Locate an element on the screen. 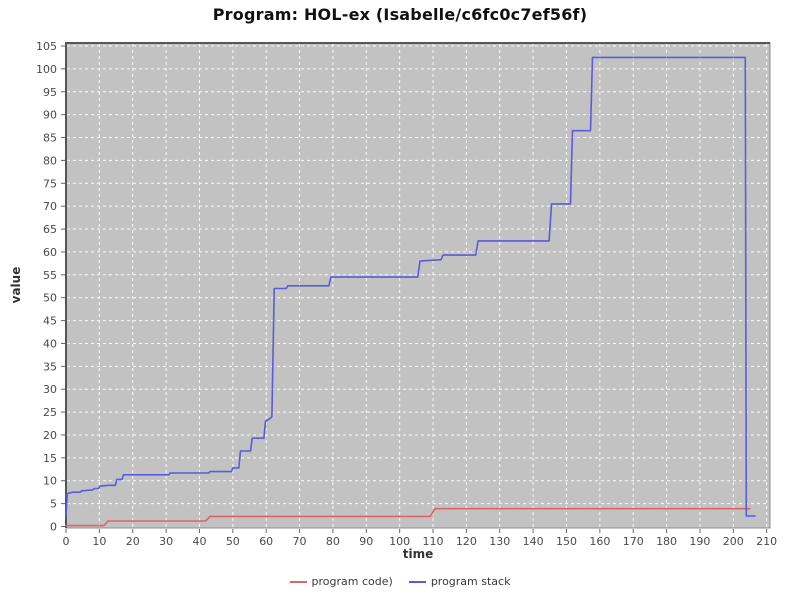  x-tick-label: 20 is located at coordinates (133, 541).